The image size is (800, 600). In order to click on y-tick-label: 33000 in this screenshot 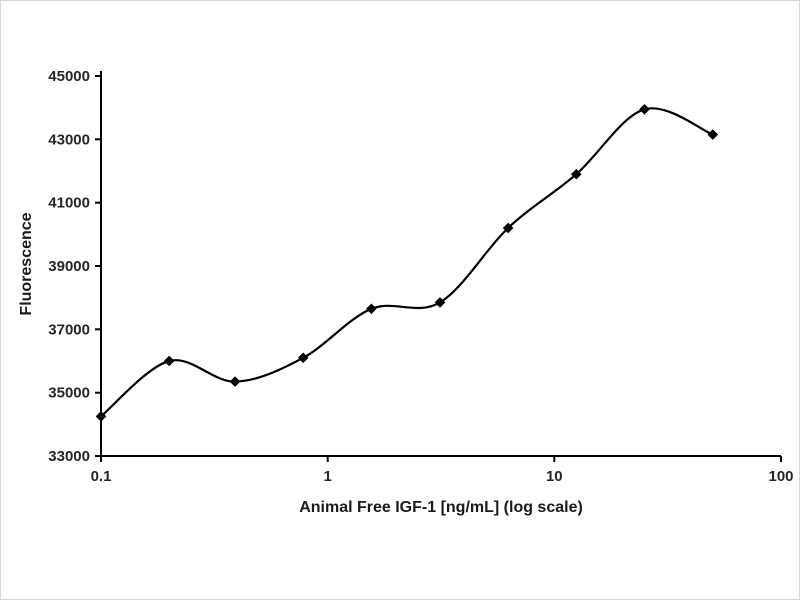, I will do `click(69, 456)`.